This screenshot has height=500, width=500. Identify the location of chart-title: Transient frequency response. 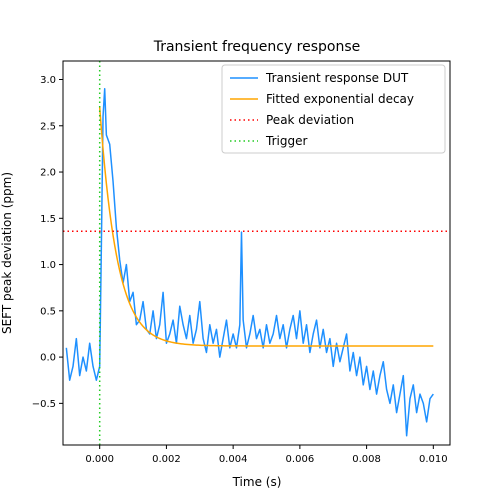
(257, 47).